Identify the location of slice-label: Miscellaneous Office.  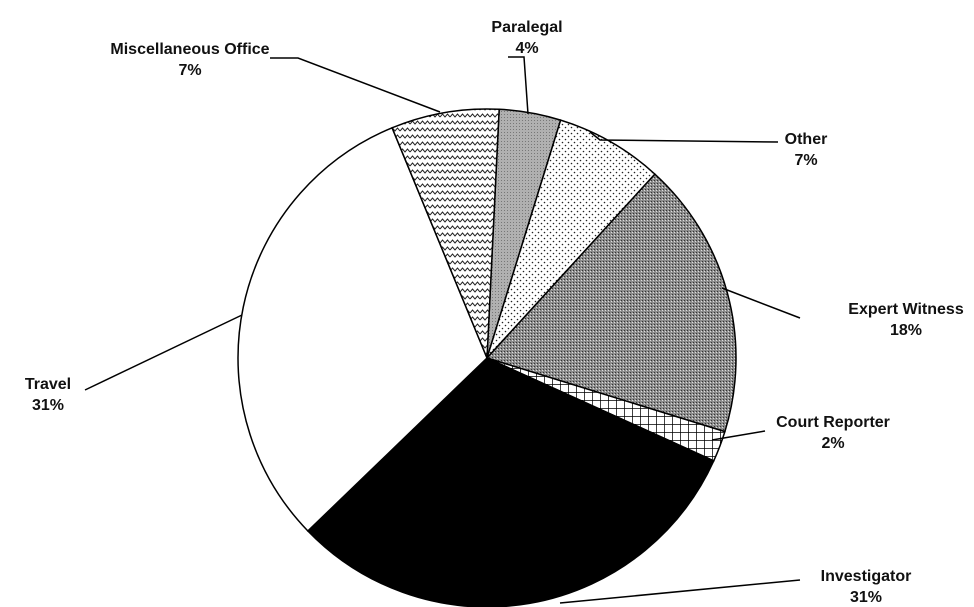
(189, 49).